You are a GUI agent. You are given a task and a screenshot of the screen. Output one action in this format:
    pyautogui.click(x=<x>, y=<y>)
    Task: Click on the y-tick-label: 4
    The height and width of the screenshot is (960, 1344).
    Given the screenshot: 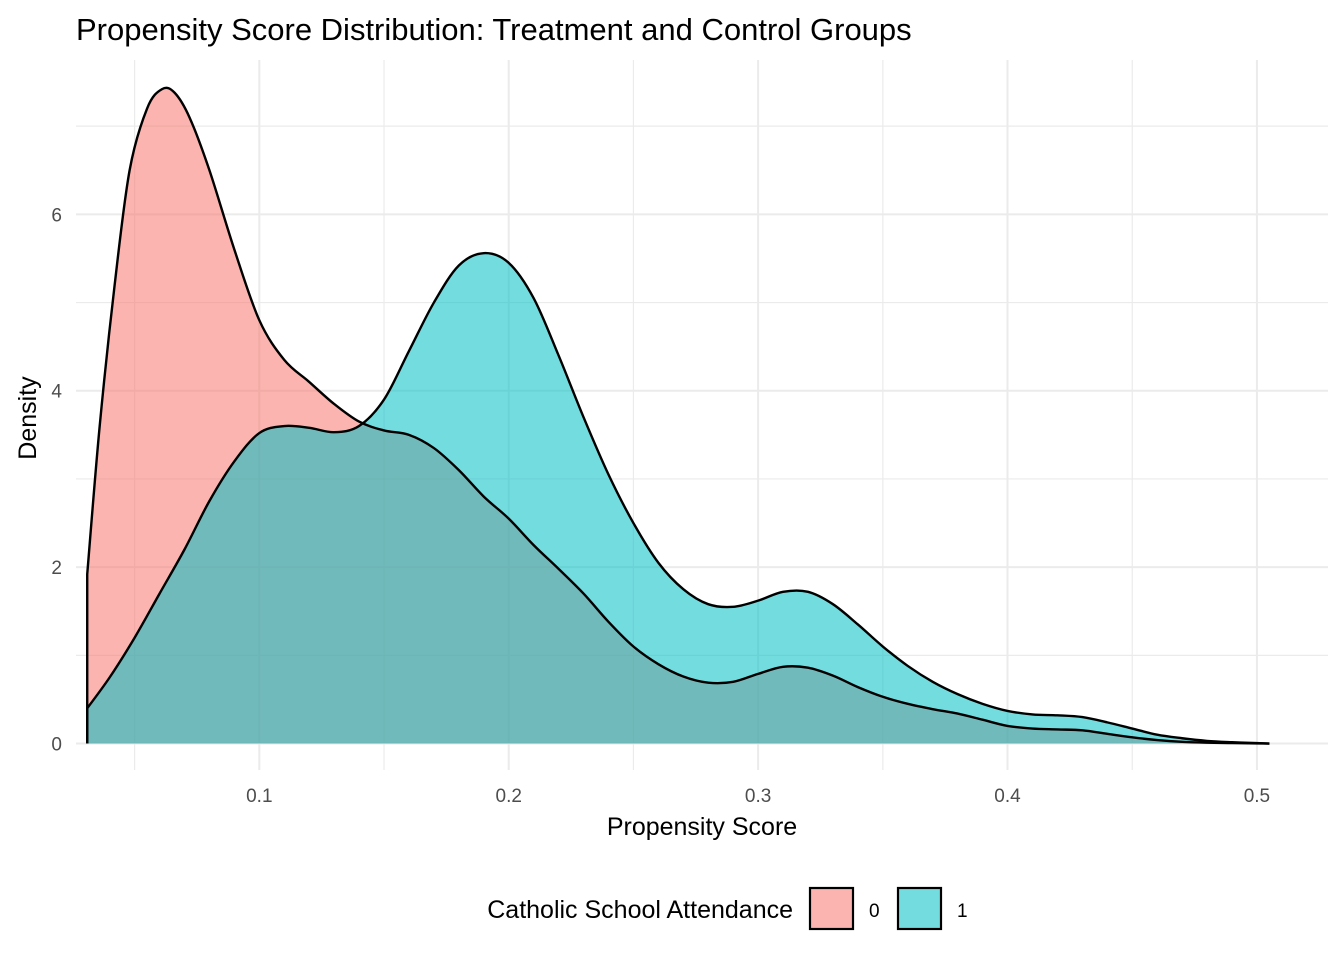 What is the action you would take?
    pyautogui.click(x=56, y=392)
    